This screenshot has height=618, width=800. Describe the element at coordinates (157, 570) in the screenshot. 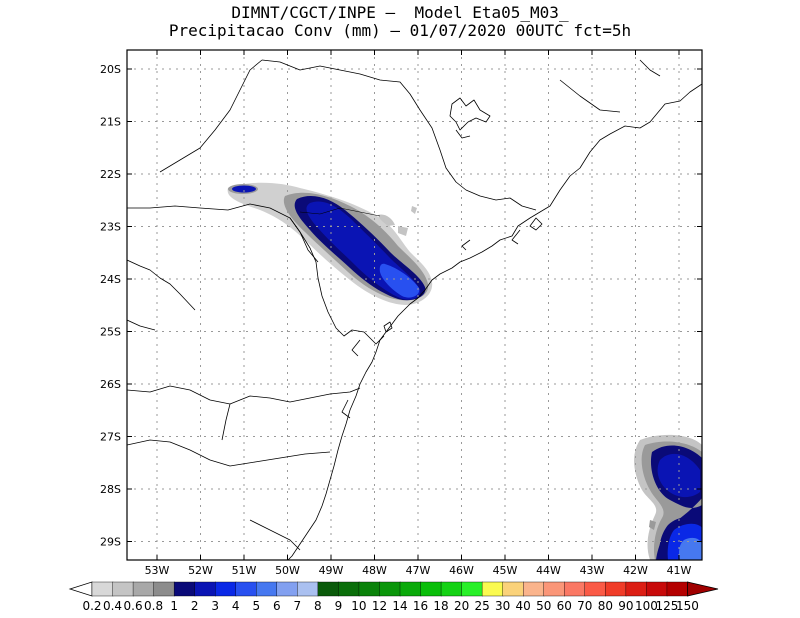

I see `lon-label: 53W` at that location.